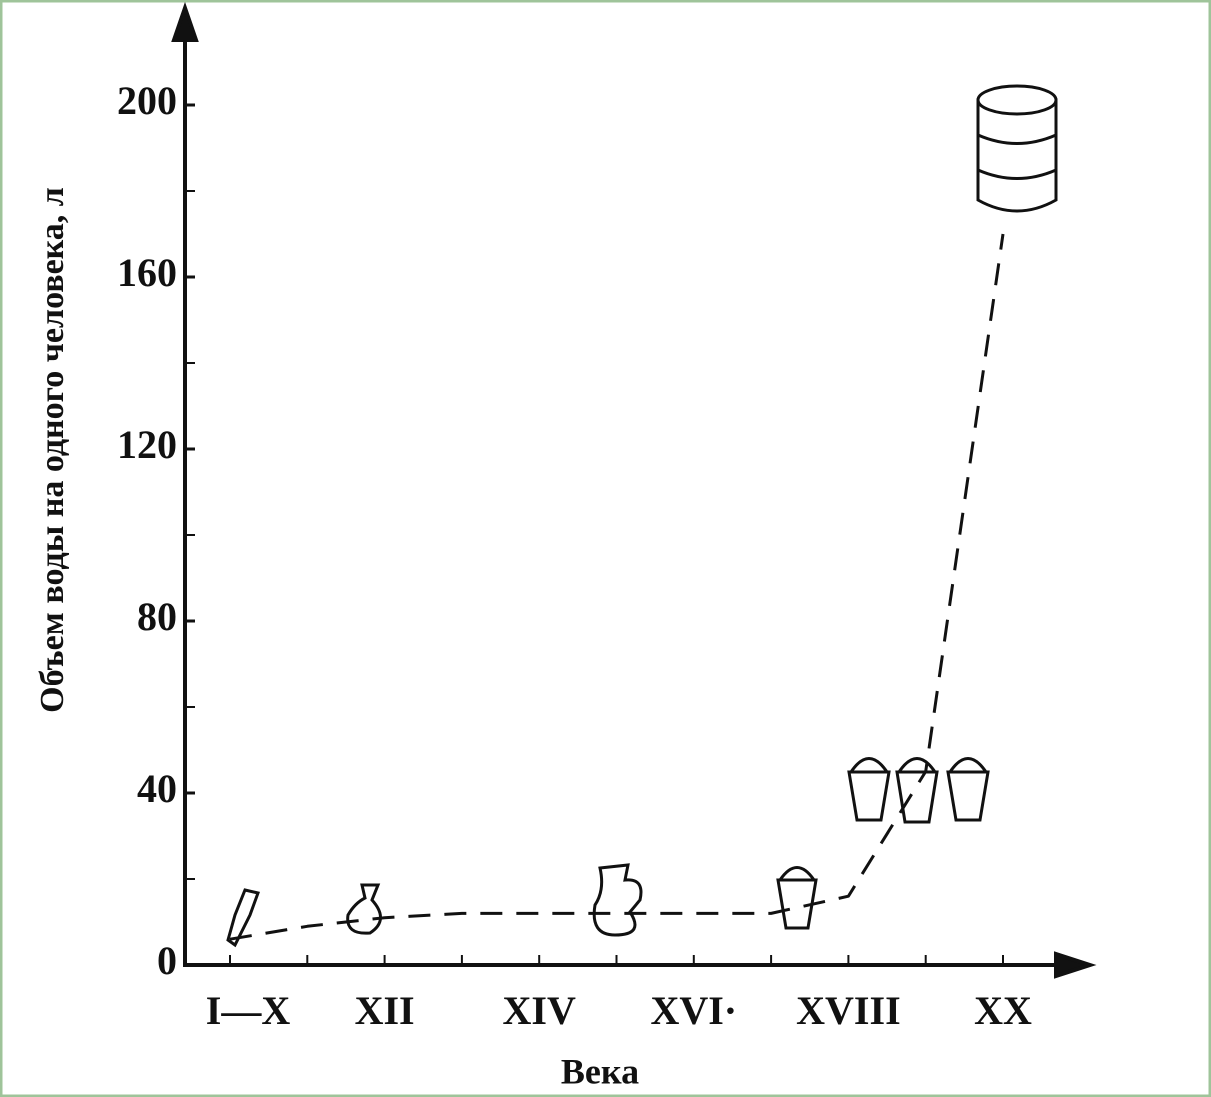 The image size is (1211, 1097). What do you see at coordinates (539, 1010) in the screenshot?
I see `x-tick-label: XIV` at bounding box center [539, 1010].